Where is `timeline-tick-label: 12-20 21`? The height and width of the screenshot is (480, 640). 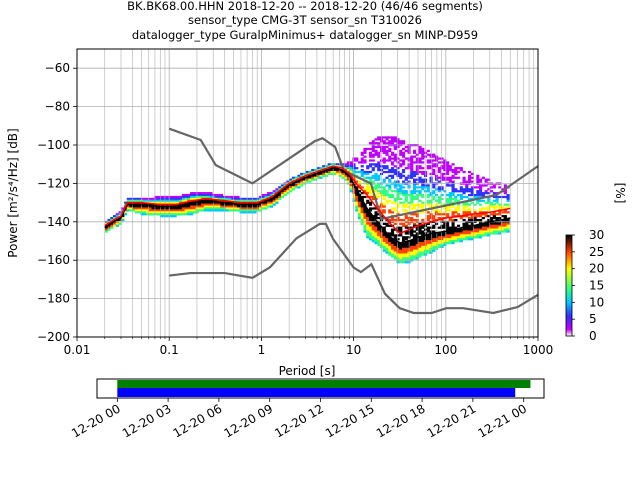
timeline-tick-label: 12-20 21 is located at coordinates (452, 420).